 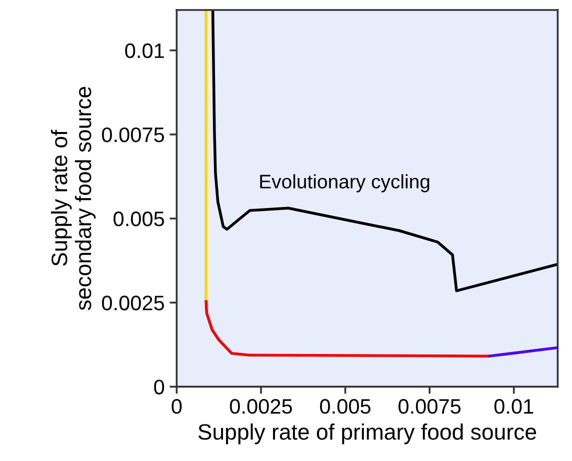 I want to click on y-tick-label: 0.0025, so click(x=133, y=303).